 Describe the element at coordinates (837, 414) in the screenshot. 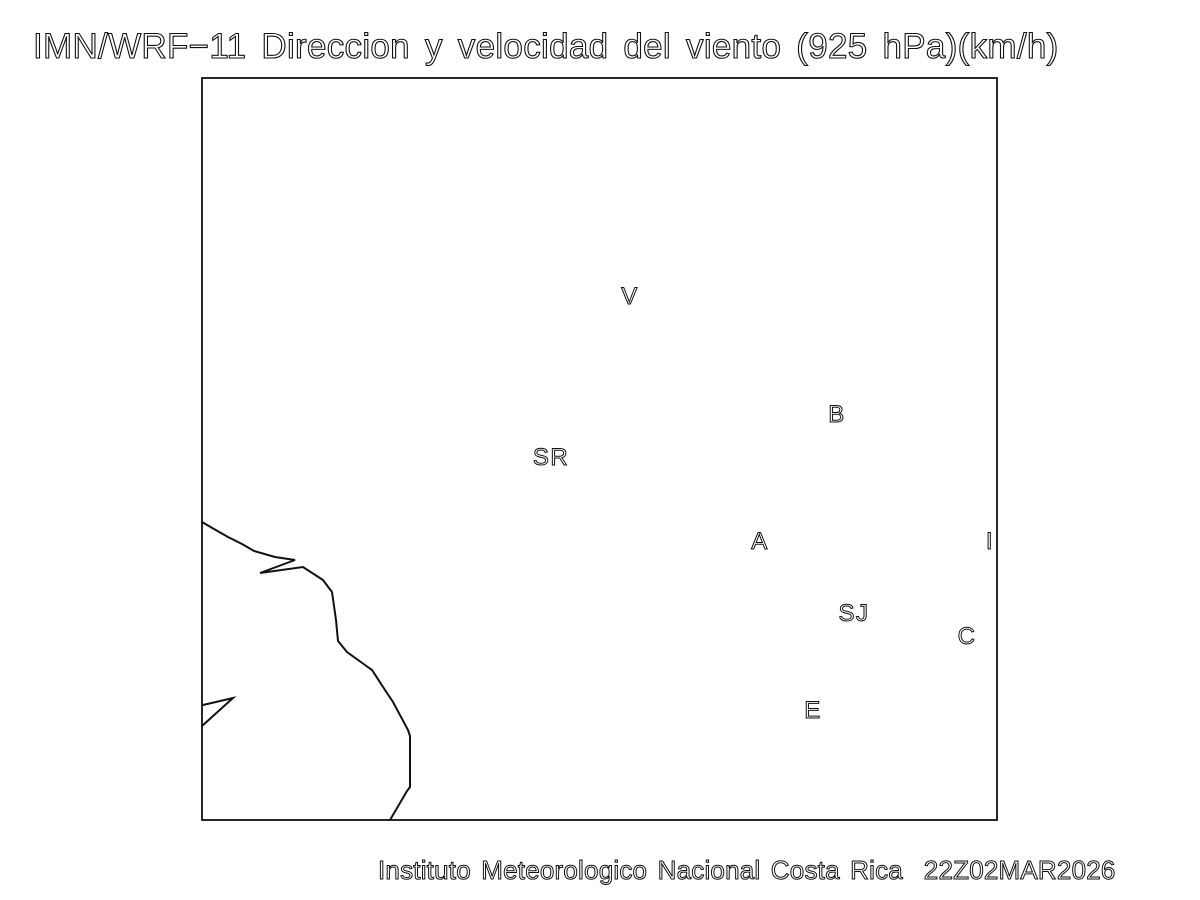

I see `station-label-b: B` at that location.